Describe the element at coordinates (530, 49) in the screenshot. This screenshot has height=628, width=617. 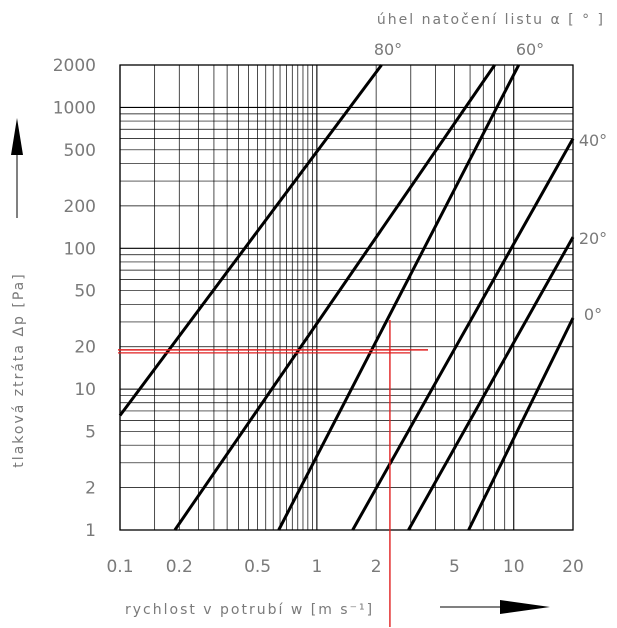
I see `series-label: 60°` at that location.